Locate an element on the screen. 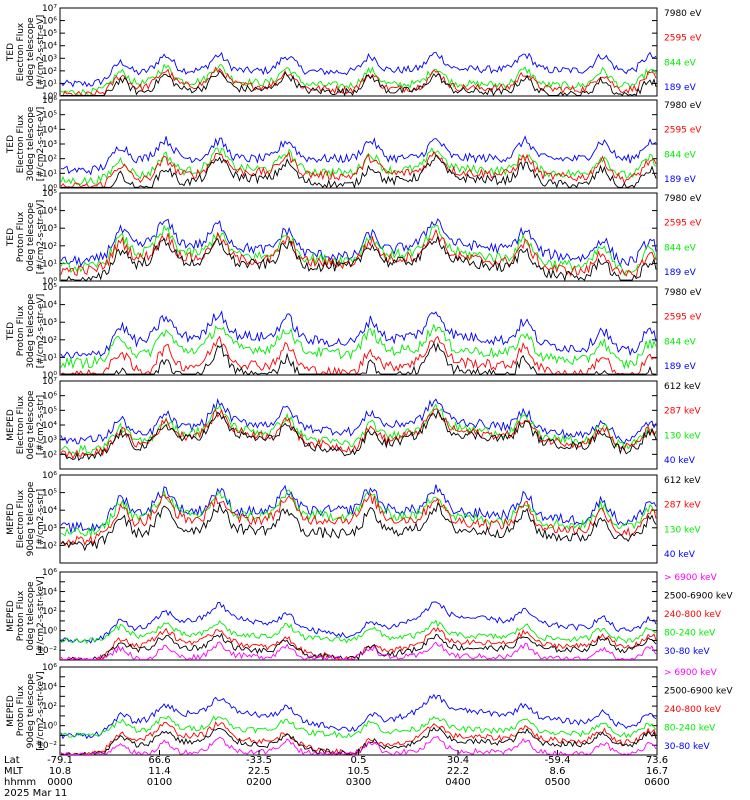 The height and width of the screenshot is (800, 750). legend-entry: 40 keV is located at coordinates (680, 555).